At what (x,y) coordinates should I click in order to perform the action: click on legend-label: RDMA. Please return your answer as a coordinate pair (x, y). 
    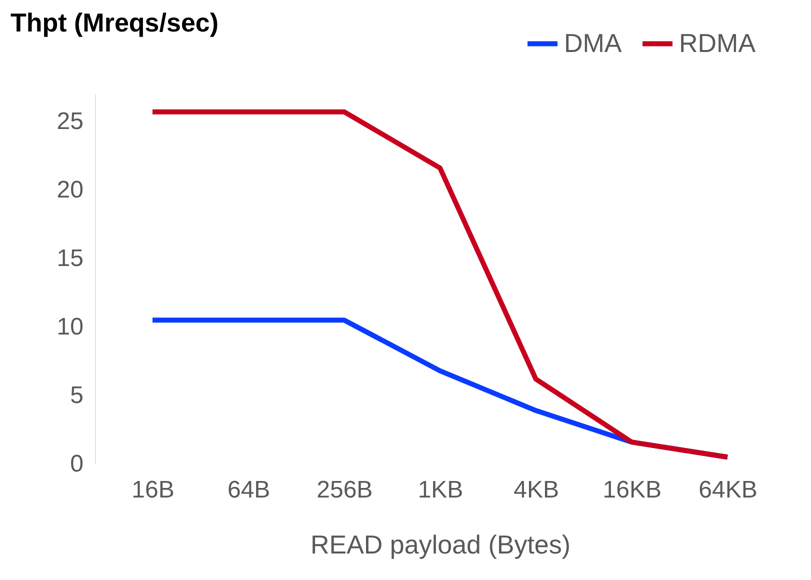
    Looking at the image, I should click on (717, 43).